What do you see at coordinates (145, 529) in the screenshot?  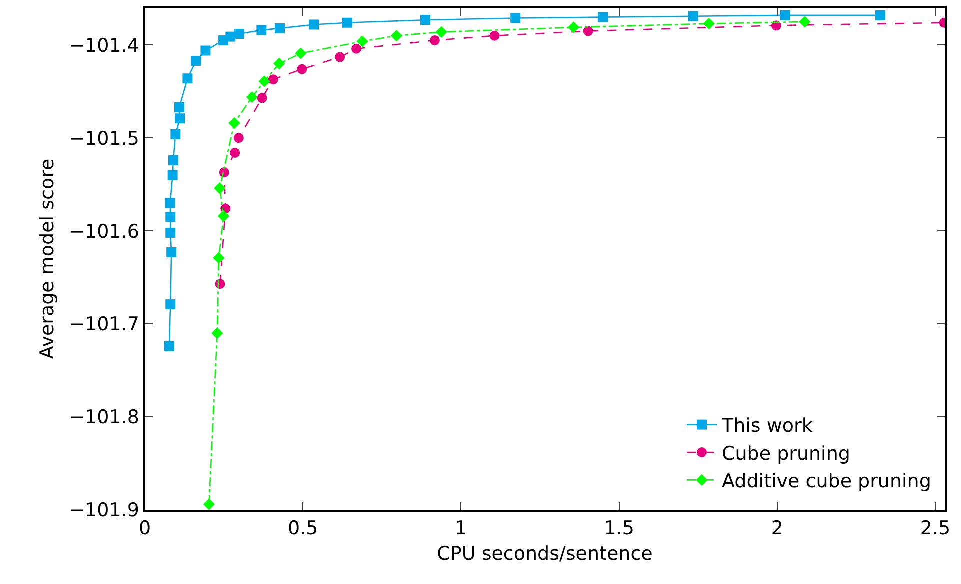 I see `x-tick-label: 0` at bounding box center [145, 529].